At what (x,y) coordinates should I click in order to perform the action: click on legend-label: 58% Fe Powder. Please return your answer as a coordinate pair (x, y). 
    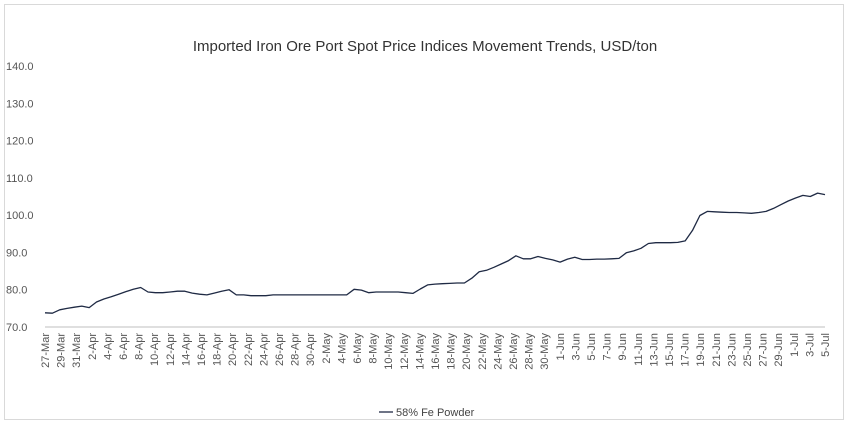
    Looking at the image, I should click on (435, 413).